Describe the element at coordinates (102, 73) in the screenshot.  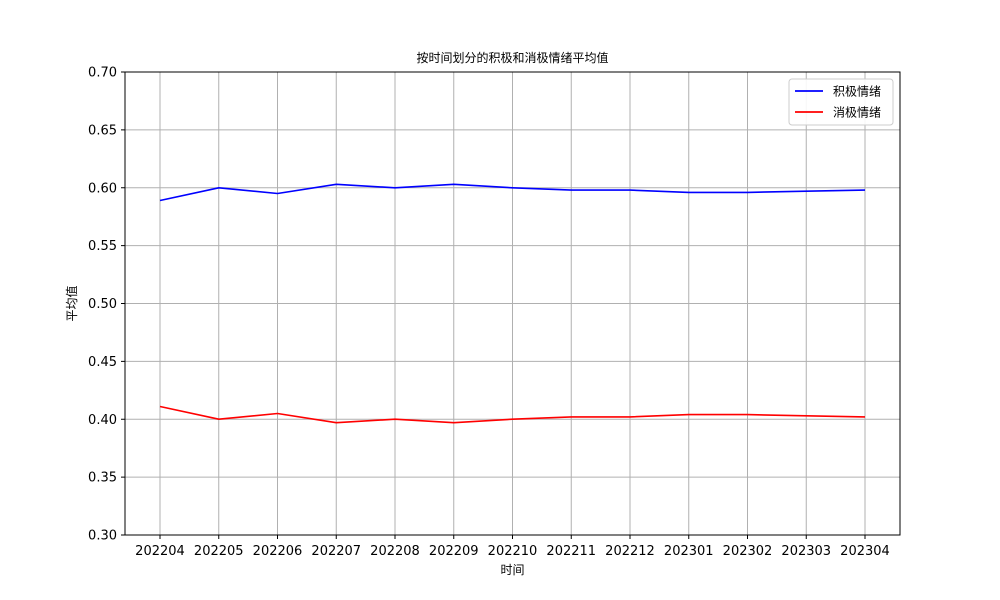
I see `y-tick-label: 0.70` at that location.